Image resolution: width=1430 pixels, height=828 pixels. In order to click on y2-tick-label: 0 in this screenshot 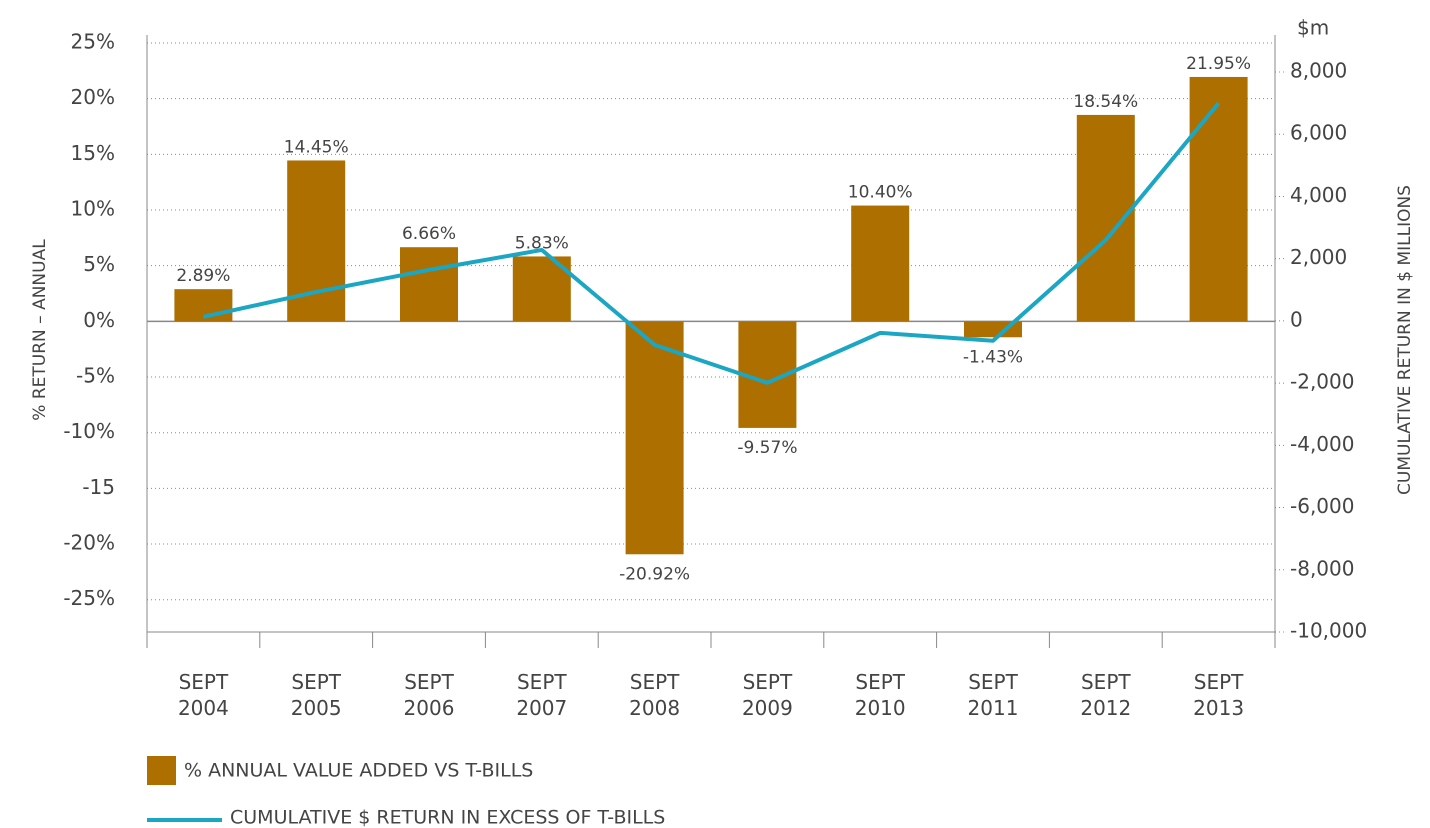, I will do `click(1296, 319)`.